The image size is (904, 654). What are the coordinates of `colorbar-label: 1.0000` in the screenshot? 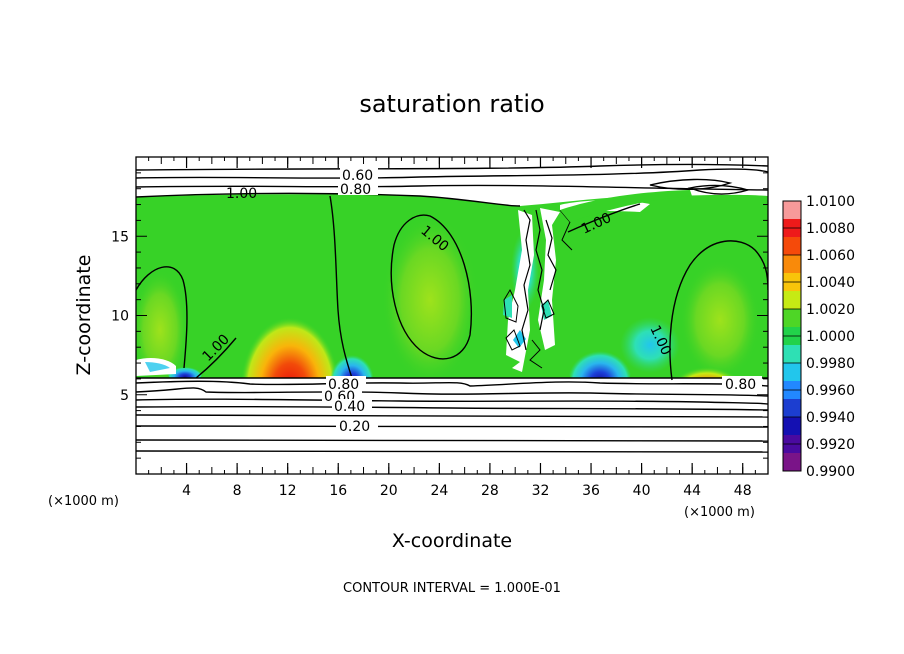 It's located at (830, 337).